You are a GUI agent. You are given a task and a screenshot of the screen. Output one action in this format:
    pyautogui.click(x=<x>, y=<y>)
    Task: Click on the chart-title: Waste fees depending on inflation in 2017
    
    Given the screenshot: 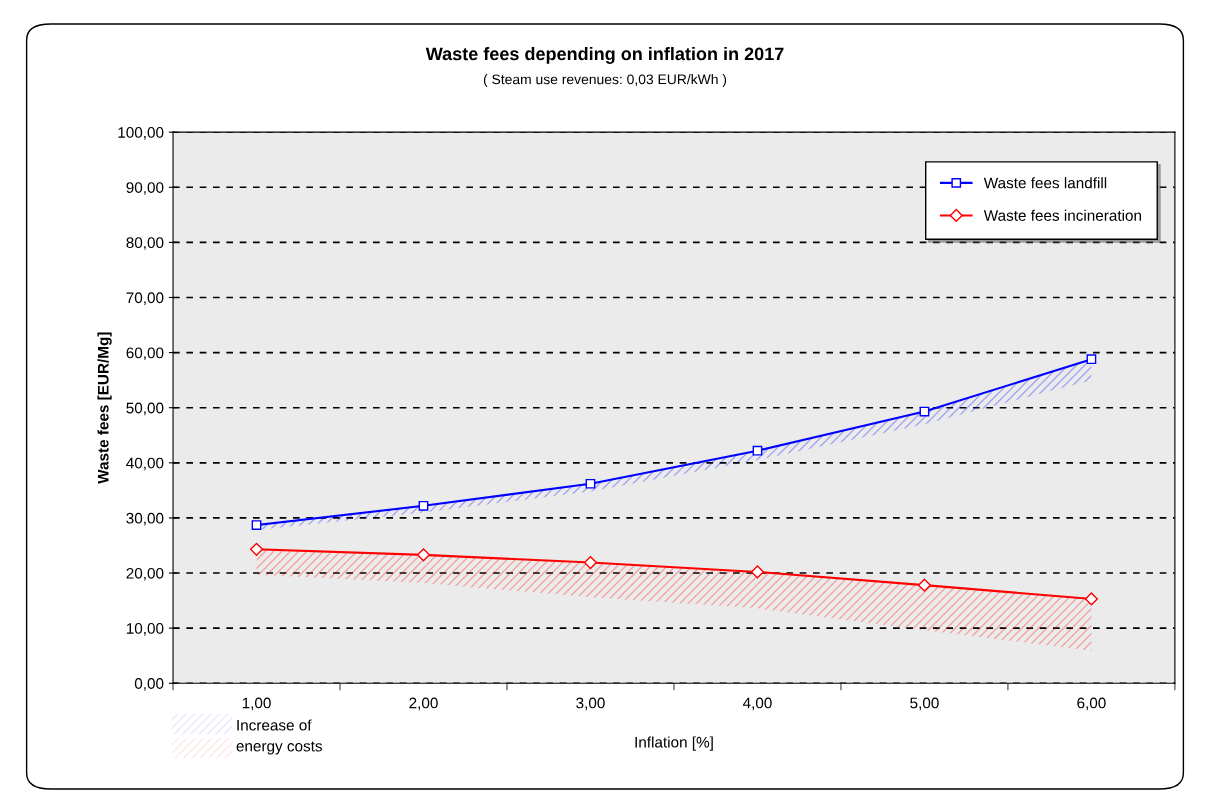 What is the action you would take?
    pyautogui.click(x=604, y=55)
    